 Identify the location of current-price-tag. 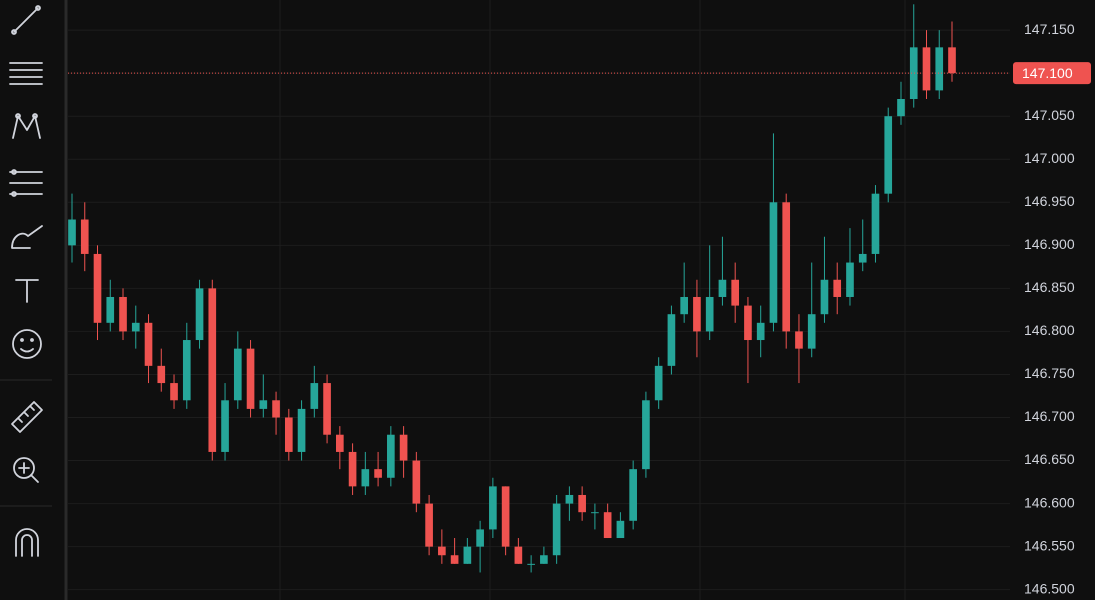
(1052, 73).